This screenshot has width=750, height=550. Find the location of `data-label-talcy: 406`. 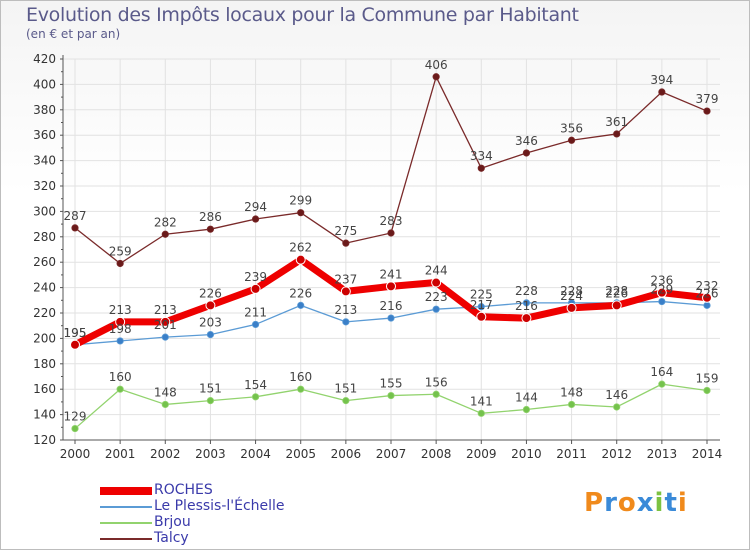

data-label-talcy: 406 is located at coordinates (436, 65).